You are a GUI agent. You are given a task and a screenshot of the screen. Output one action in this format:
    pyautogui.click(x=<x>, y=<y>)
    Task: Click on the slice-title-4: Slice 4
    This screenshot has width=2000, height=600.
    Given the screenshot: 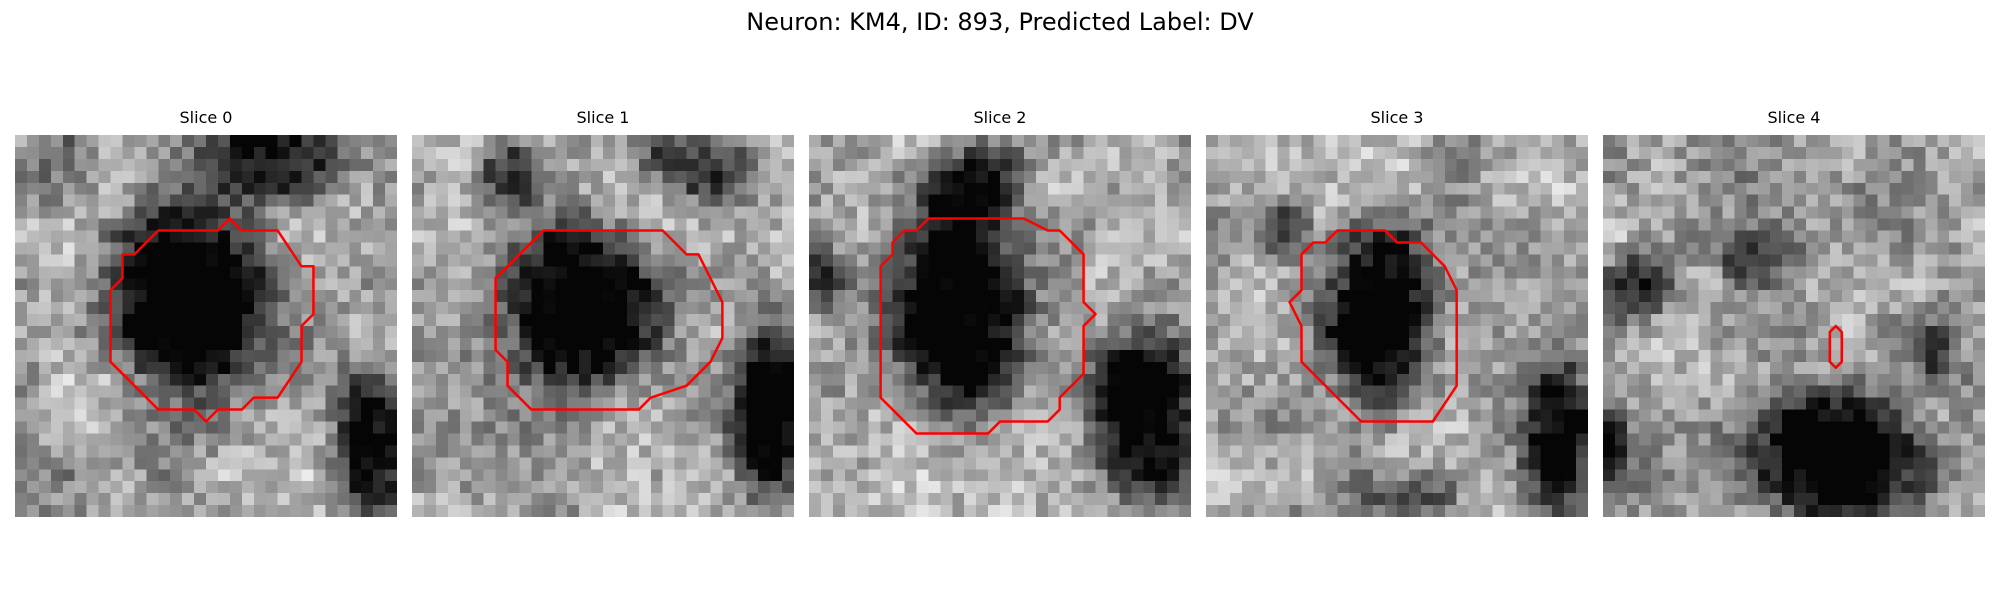 What is the action you would take?
    pyautogui.click(x=1794, y=117)
    